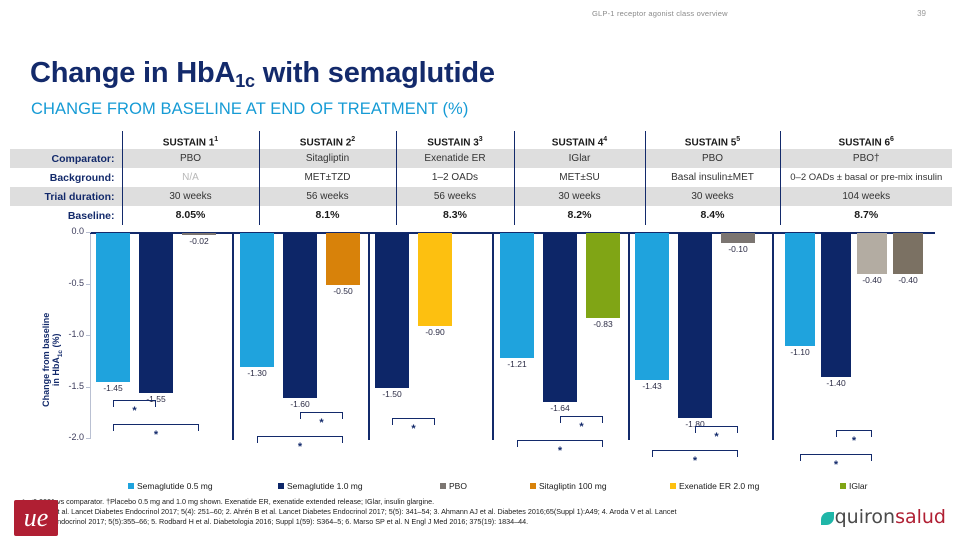 The image size is (960, 540). What do you see at coordinates (712, 140) in the screenshot?
I see `table-column-header: SUSTAIN 55` at bounding box center [712, 140].